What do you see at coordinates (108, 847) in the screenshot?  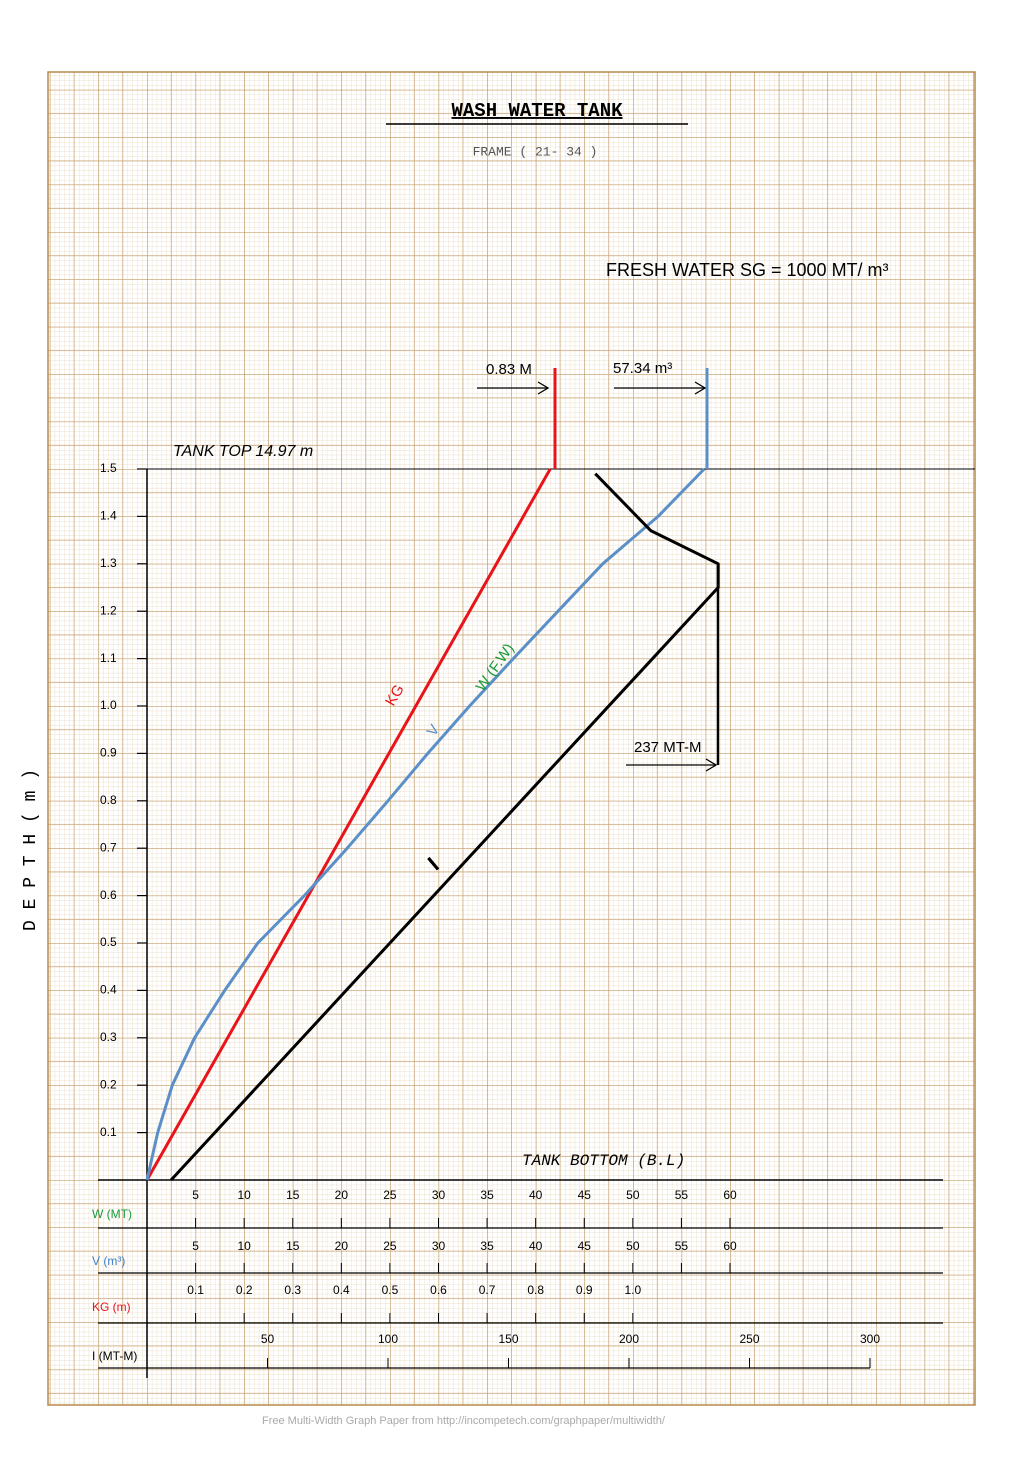 I see `y-tick-label: 0.7` at bounding box center [108, 847].